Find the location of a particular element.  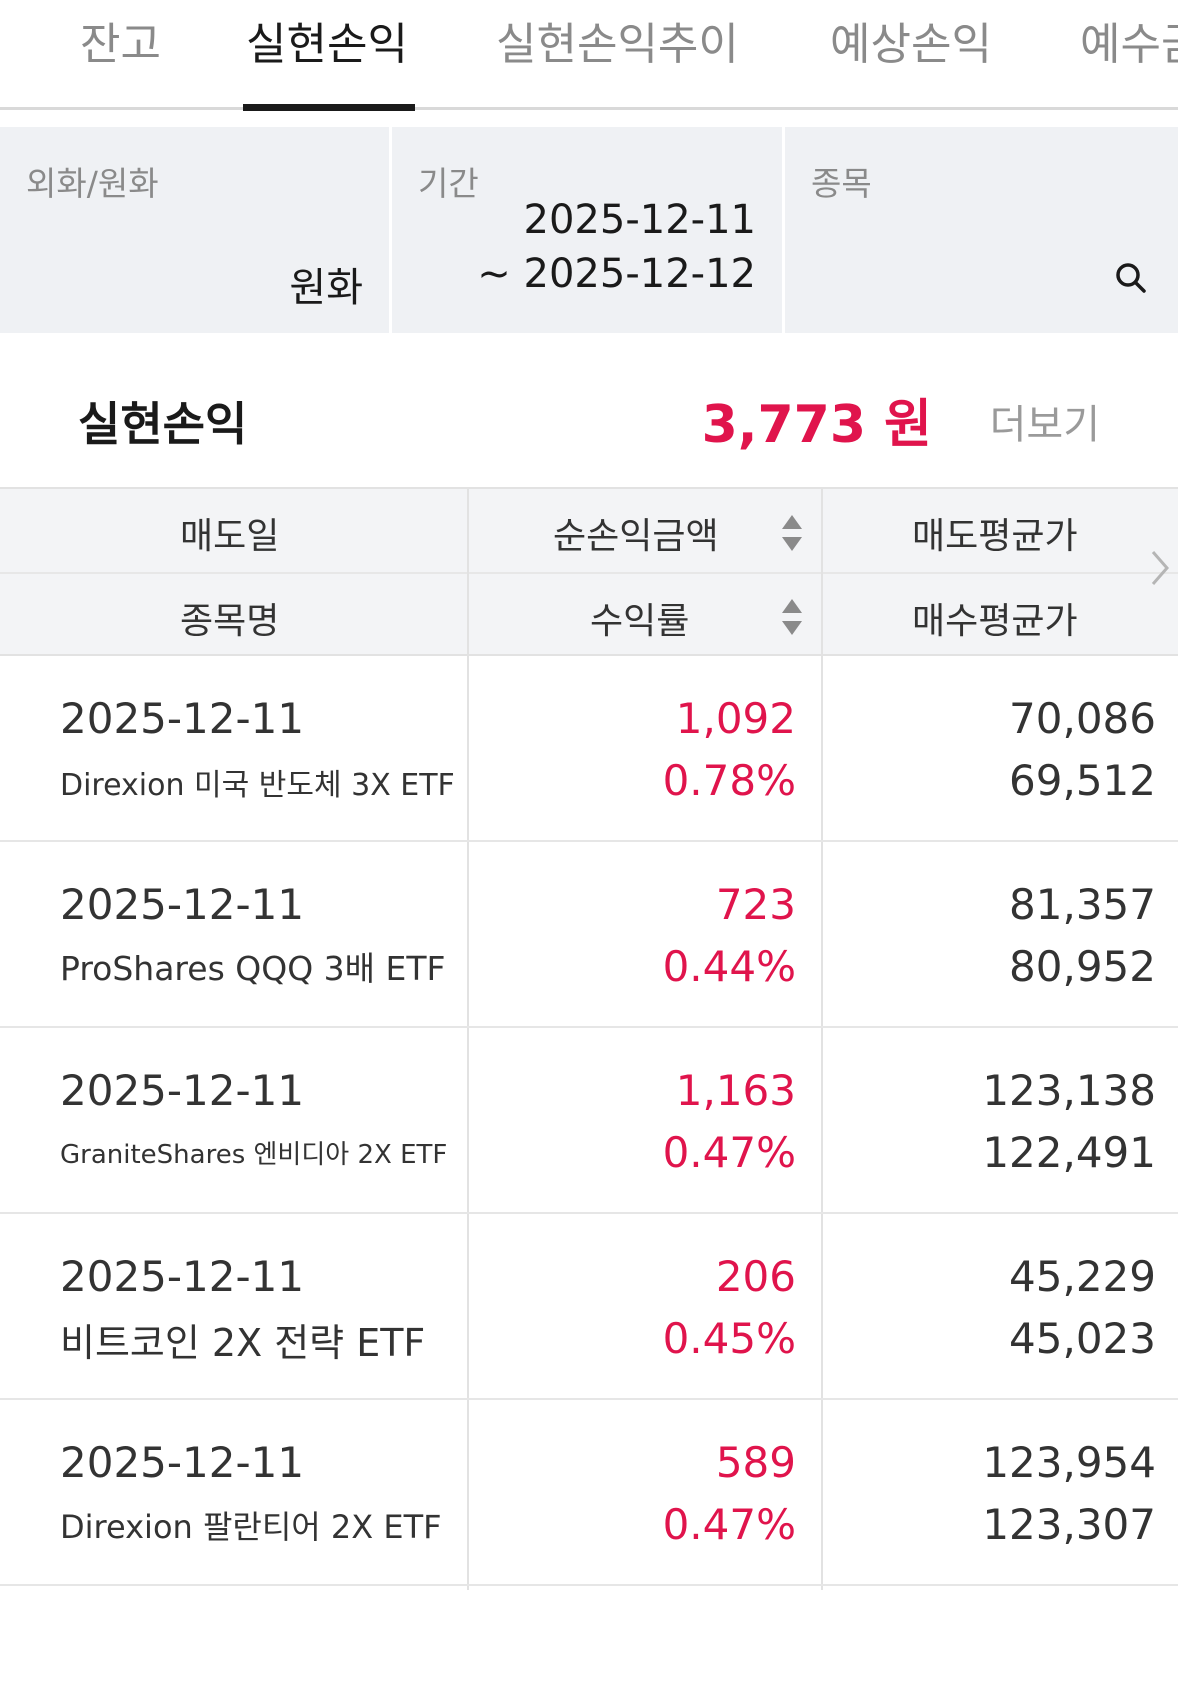

period-filter: 기간 2025-12-11 ~ 2025-12-12 is located at coordinates (587, 230).